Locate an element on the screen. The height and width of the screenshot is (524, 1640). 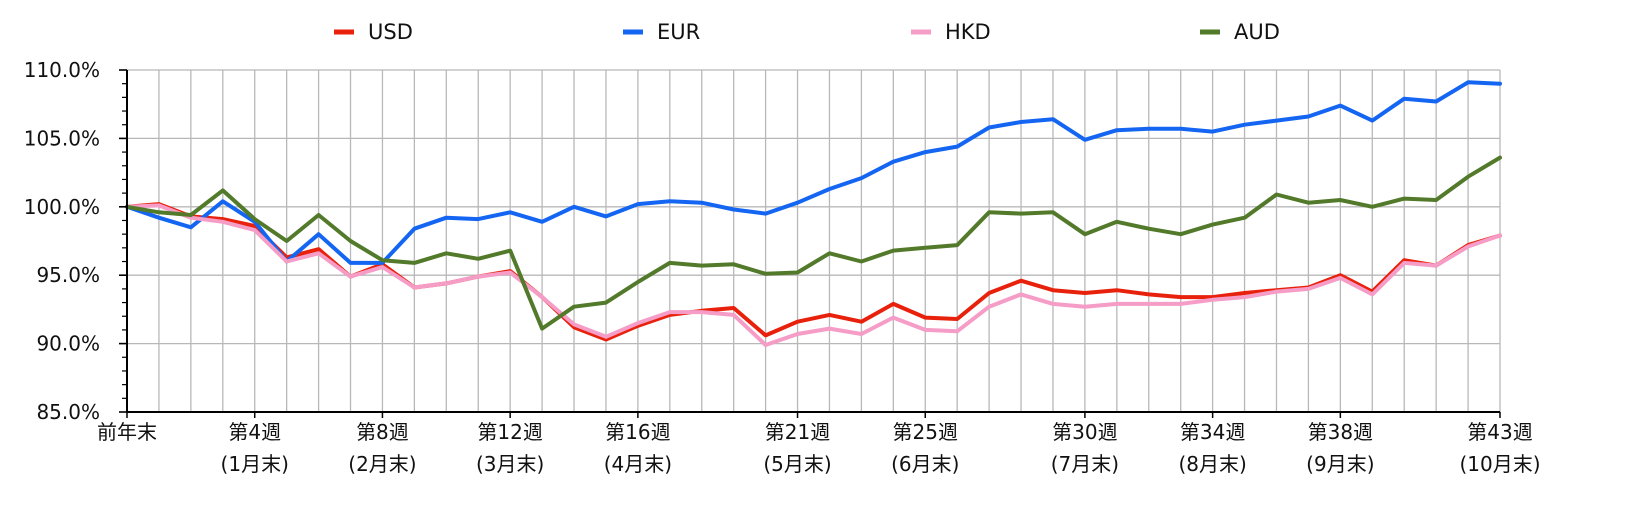
y-tick-label: 90.0% is located at coordinates (68, 344).